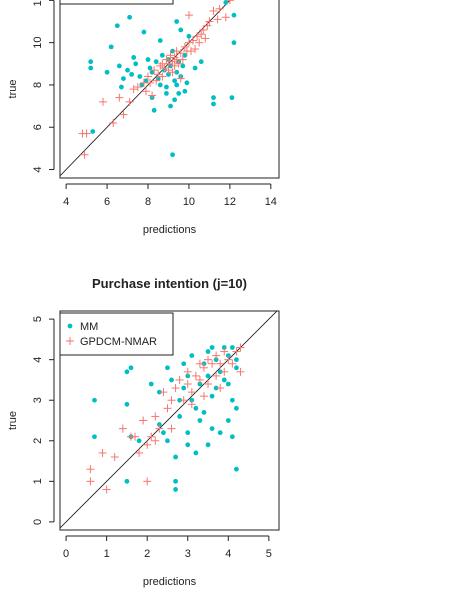 Image resolution: width=468 pixels, height=605 pixels. Describe the element at coordinates (38, 43) in the screenshot. I see `y-tick-label: 10` at that location.